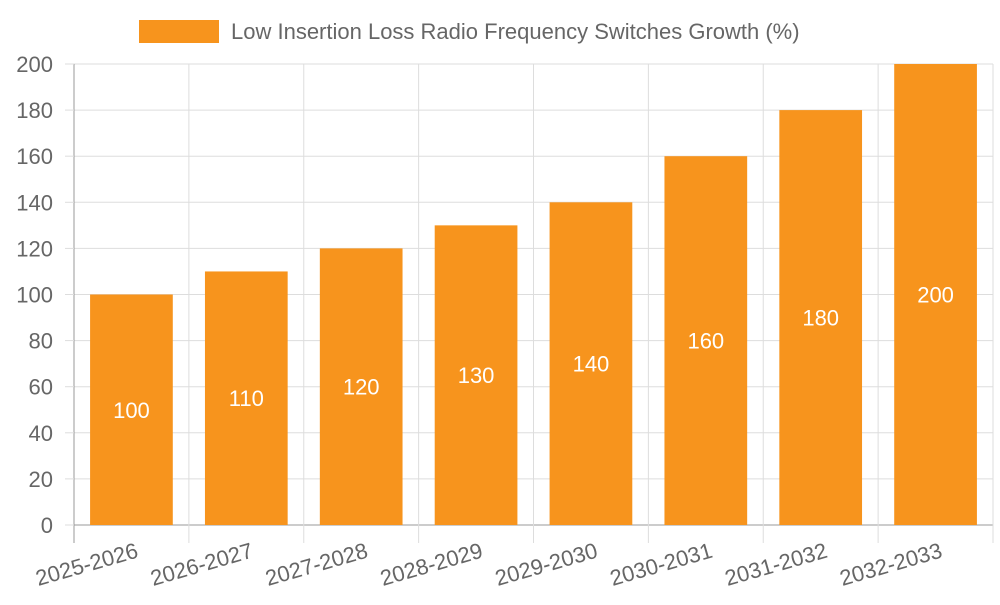  What do you see at coordinates (317, 564) in the screenshot?
I see `x-tick-label: 2027-2028` at bounding box center [317, 564].